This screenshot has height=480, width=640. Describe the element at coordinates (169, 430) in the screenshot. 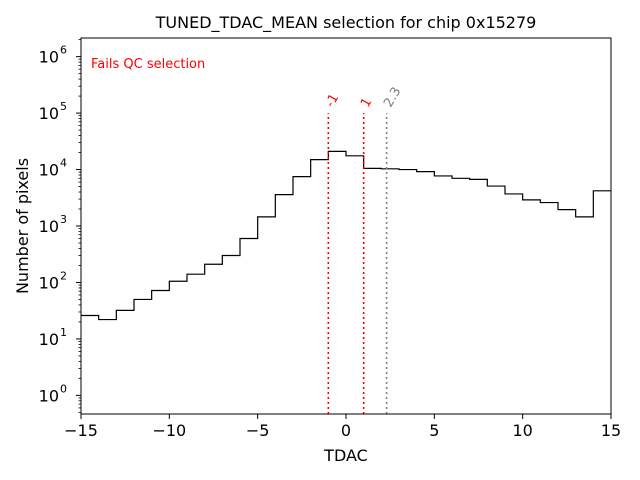

I see `x-tick-label: −10` at that location.